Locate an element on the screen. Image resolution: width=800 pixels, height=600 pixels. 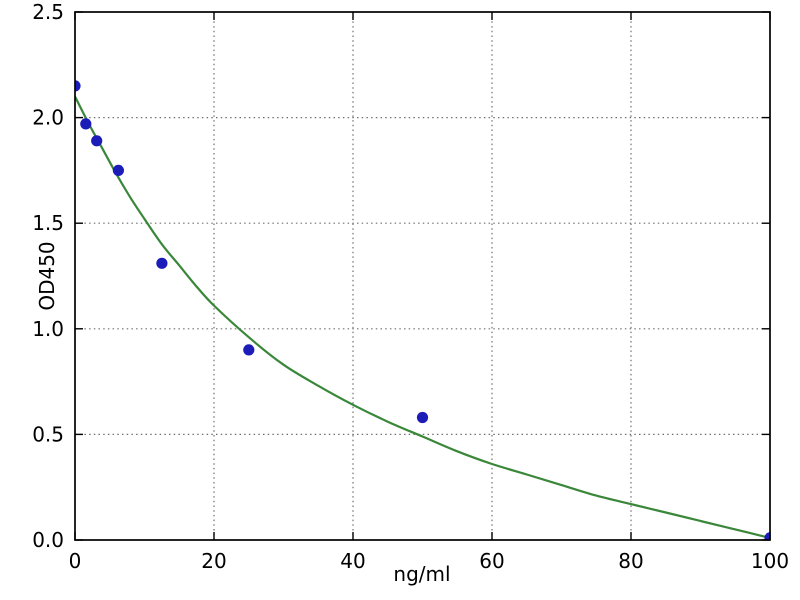
y-tick-label: 1.5 is located at coordinates (48, 223).